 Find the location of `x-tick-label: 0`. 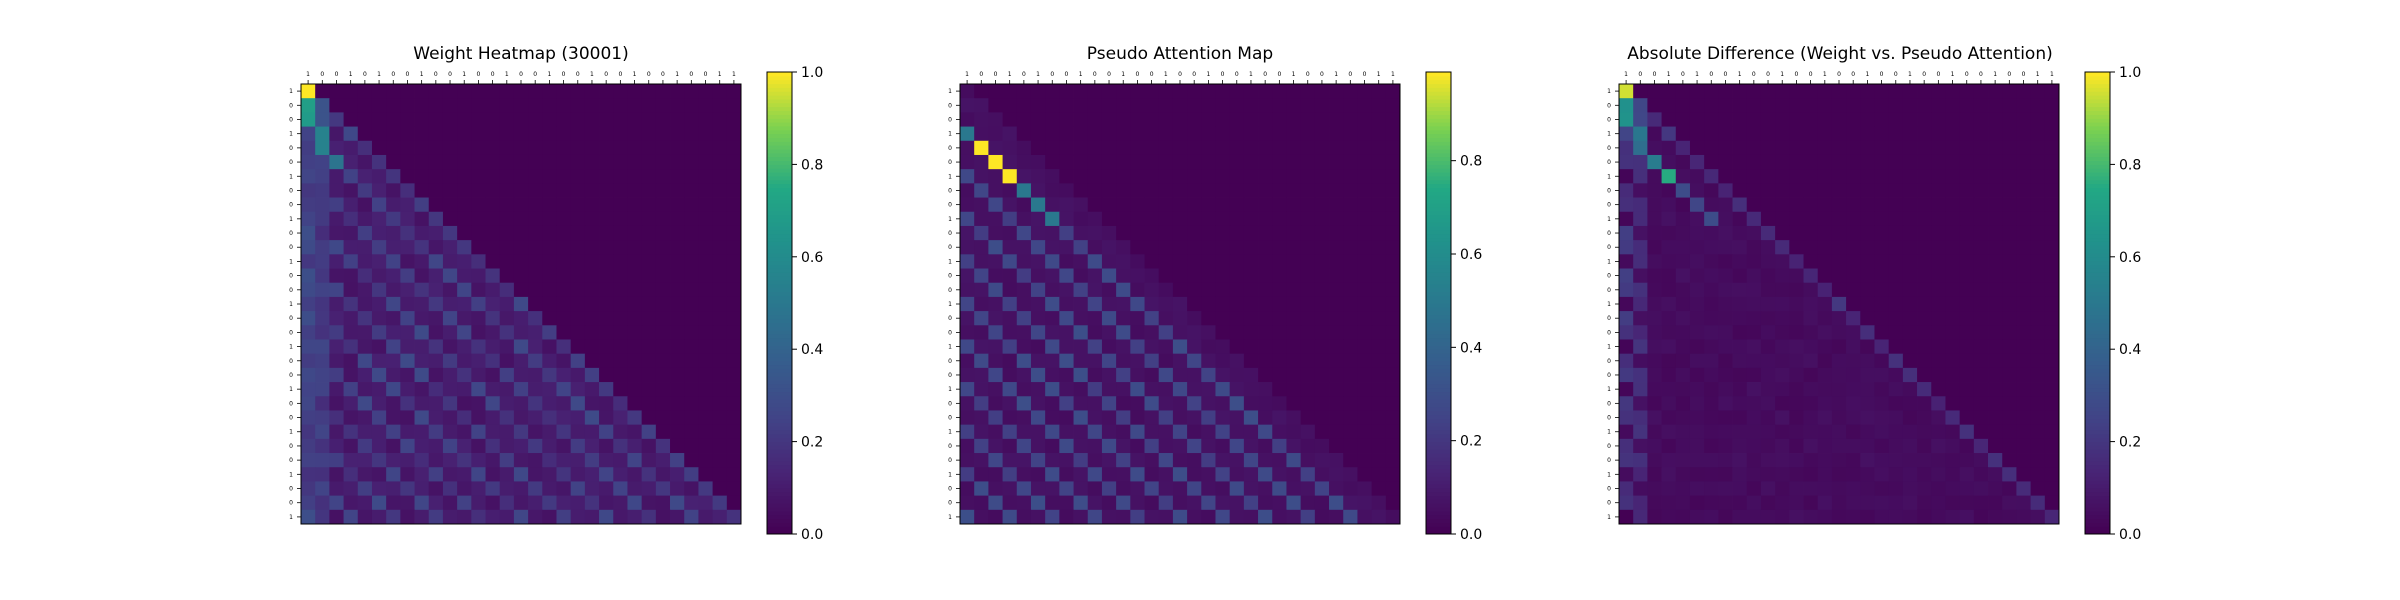

x-tick-label: 0 is located at coordinates (521, 74).